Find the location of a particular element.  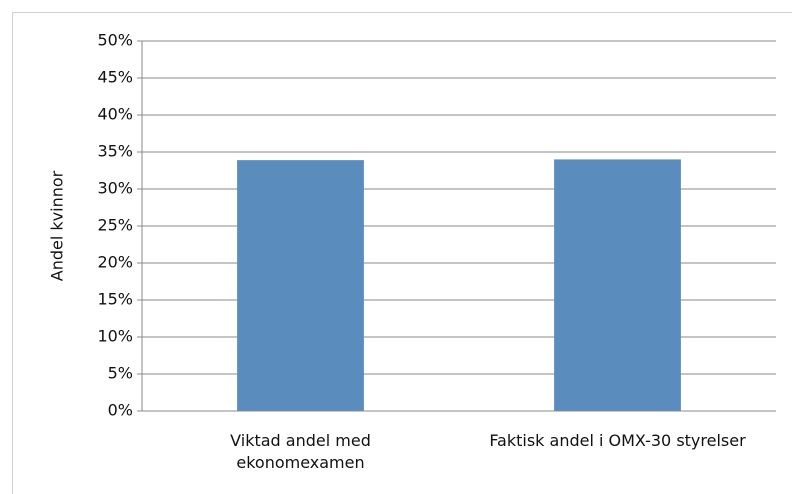

y-tick-label: 45% is located at coordinates (115, 77).